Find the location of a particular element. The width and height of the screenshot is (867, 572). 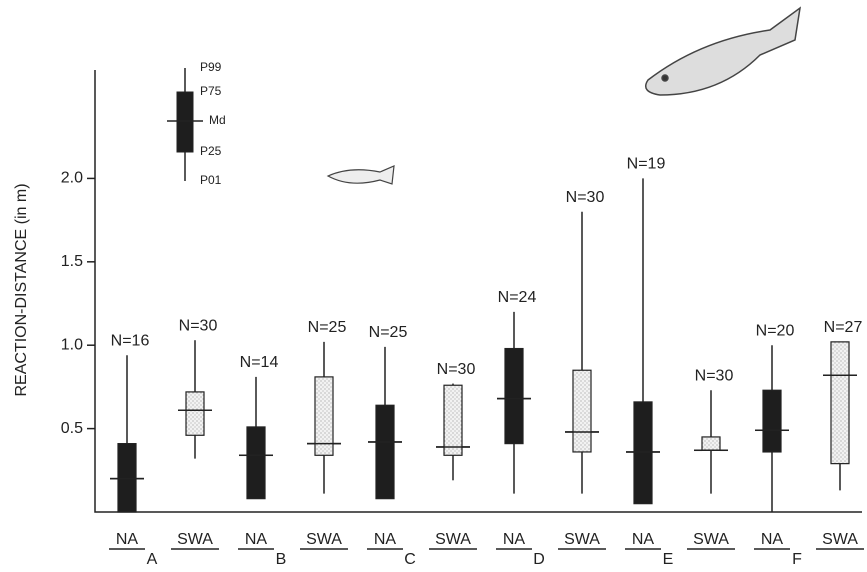

n-label: N=24 is located at coordinates (517, 297).